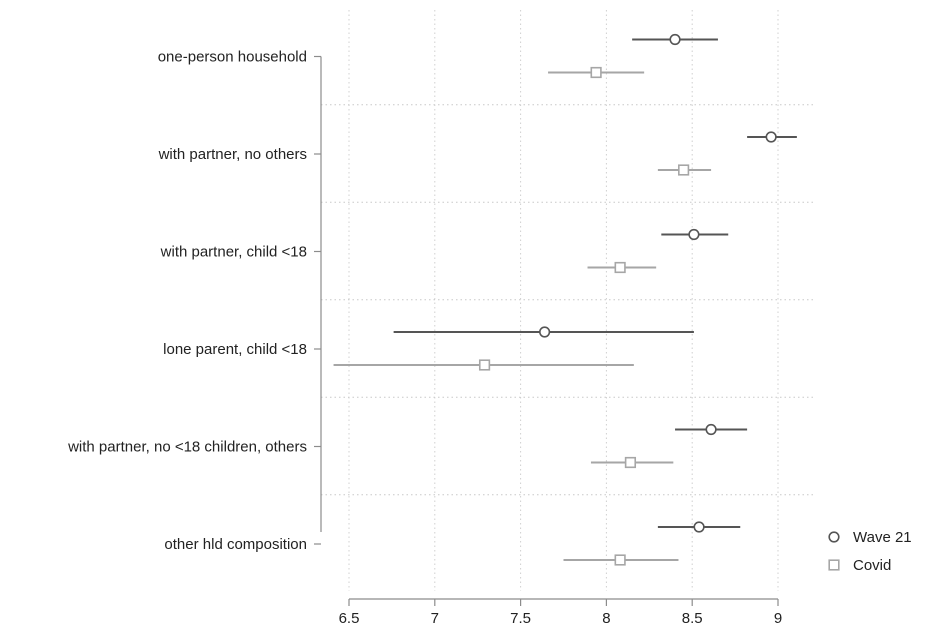 The image size is (926, 628). I want to click on legend-label: Wave 21, so click(882, 537).